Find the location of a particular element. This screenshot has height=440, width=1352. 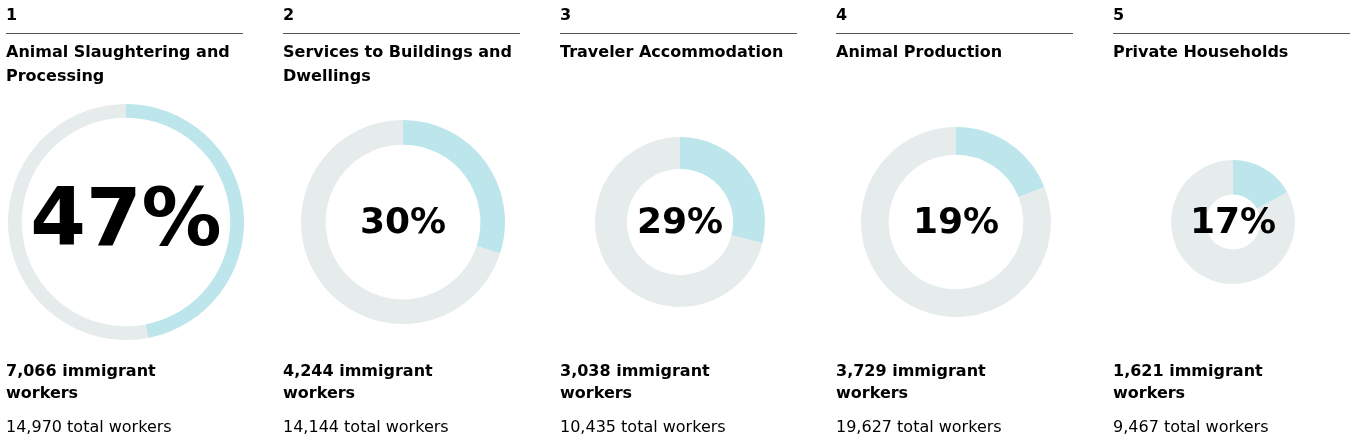

text: 14,970 total workers is located at coordinates (89, 427).